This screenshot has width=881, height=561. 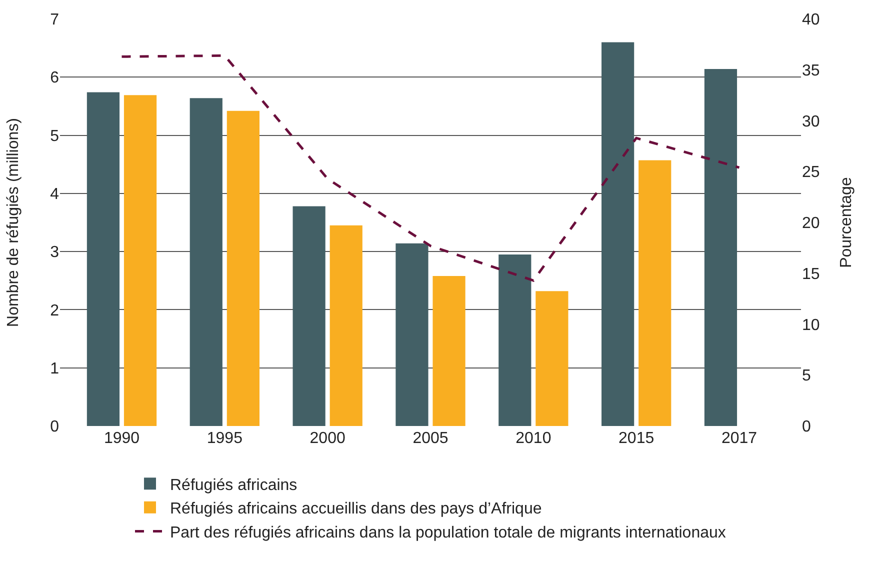 I want to click on x-tick-label: 1990, so click(x=122, y=438).